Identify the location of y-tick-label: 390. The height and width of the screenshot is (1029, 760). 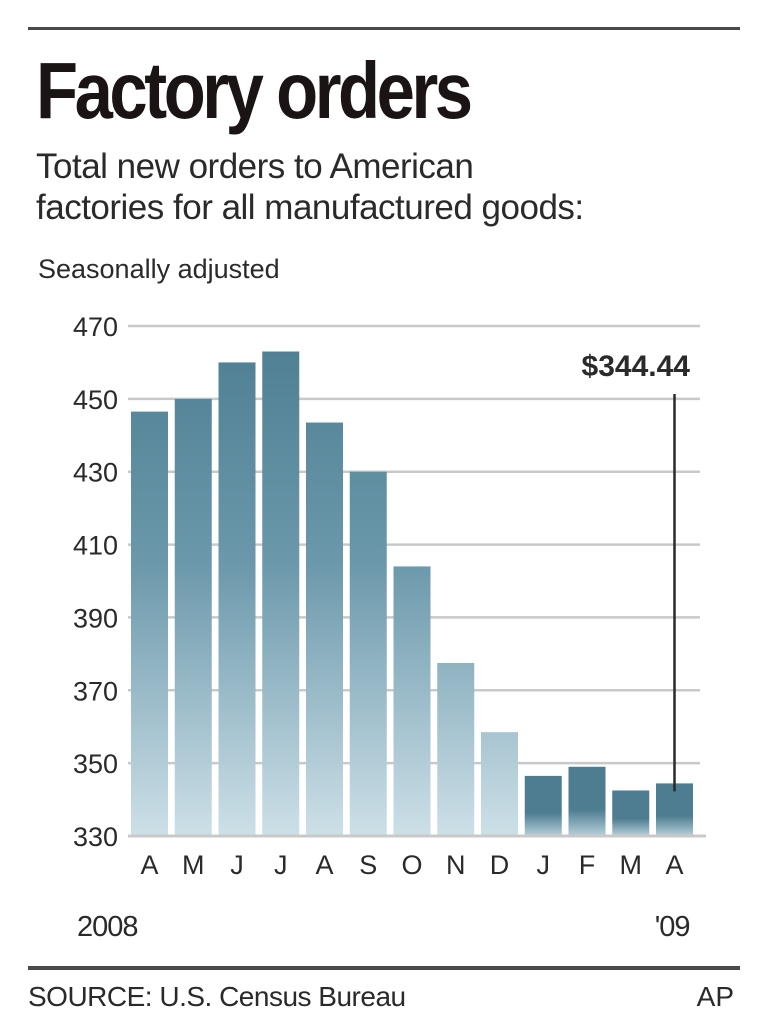
(95, 618).